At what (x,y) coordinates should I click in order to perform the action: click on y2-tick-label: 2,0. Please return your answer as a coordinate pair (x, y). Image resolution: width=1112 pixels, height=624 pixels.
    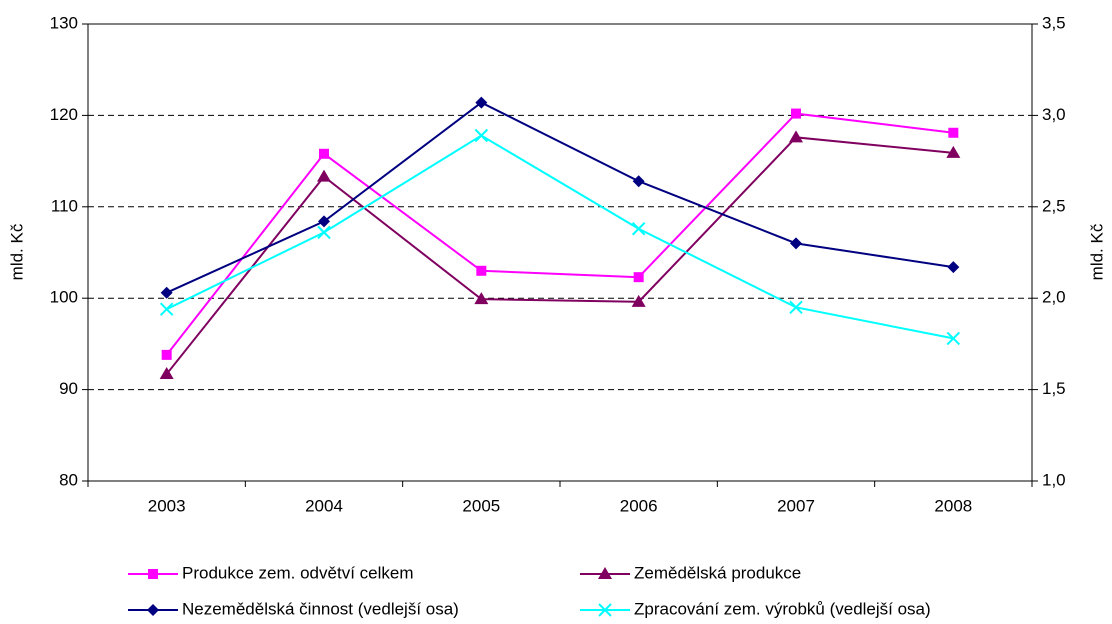
    Looking at the image, I should click on (1054, 297).